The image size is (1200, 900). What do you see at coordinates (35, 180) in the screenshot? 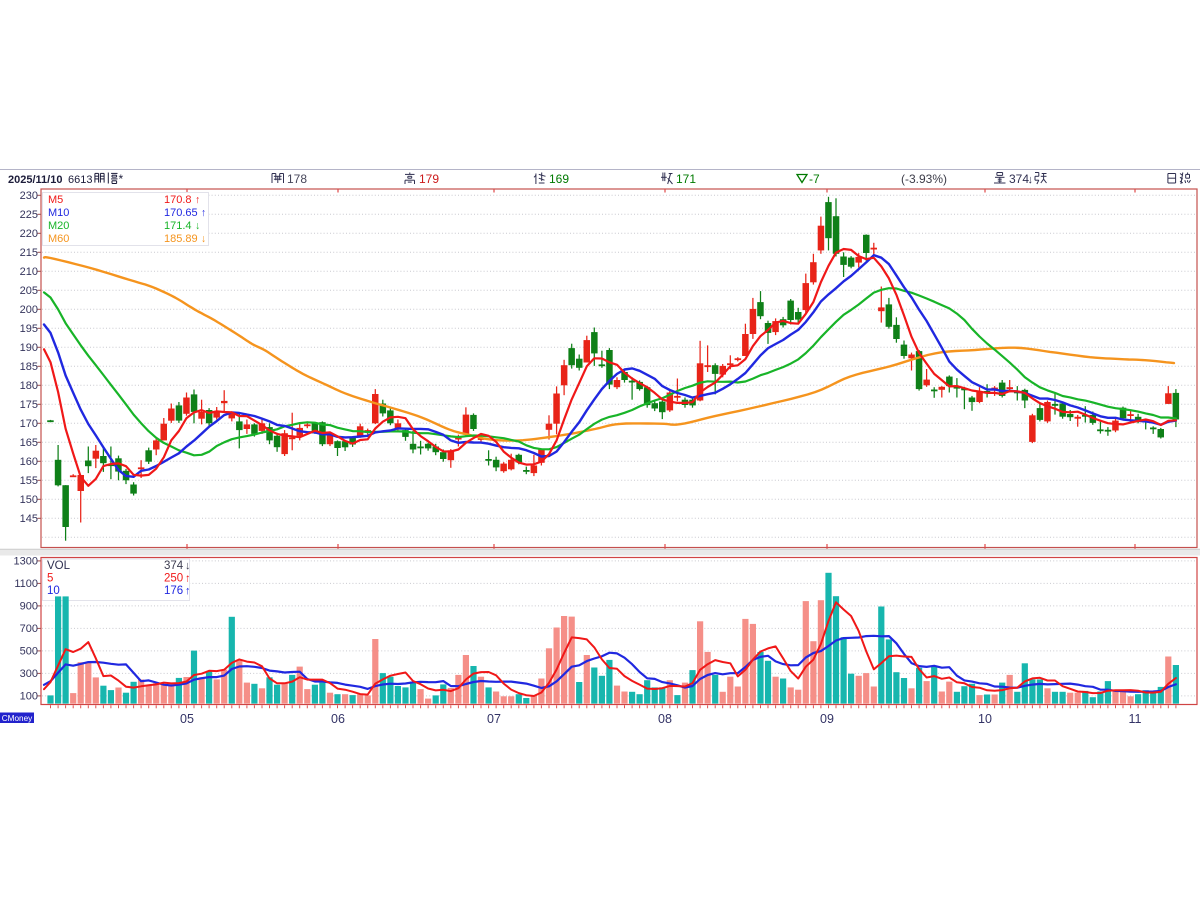
I see `svg-text: 2025/11/10` at bounding box center [35, 180].